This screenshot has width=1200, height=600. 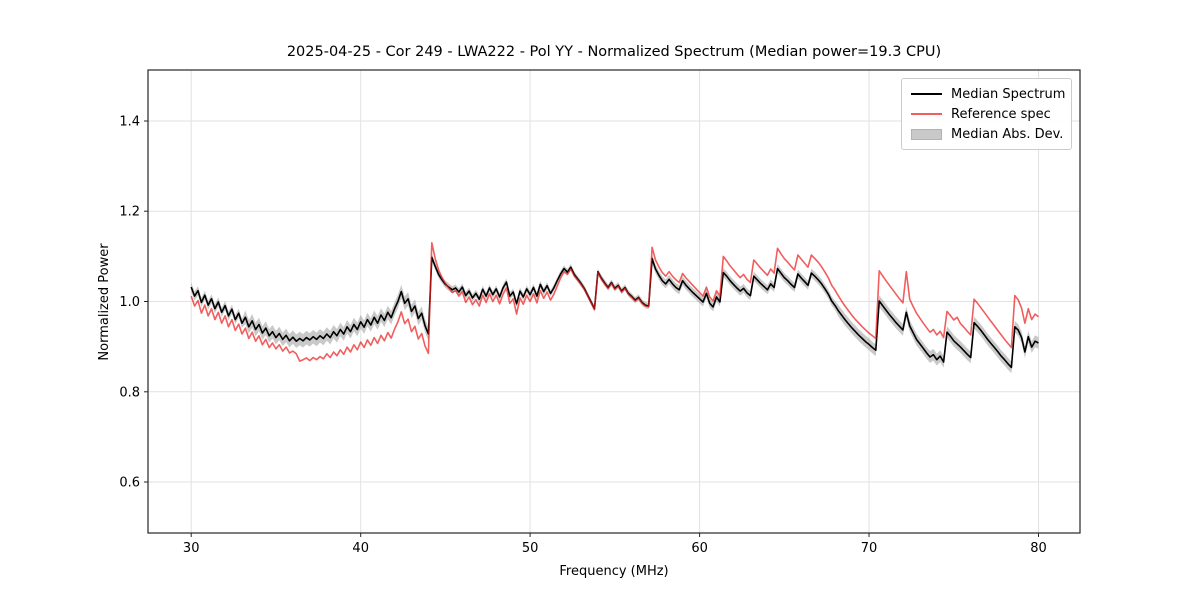 I want to click on y-tick-label: 1.0, so click(x=129, y=302).